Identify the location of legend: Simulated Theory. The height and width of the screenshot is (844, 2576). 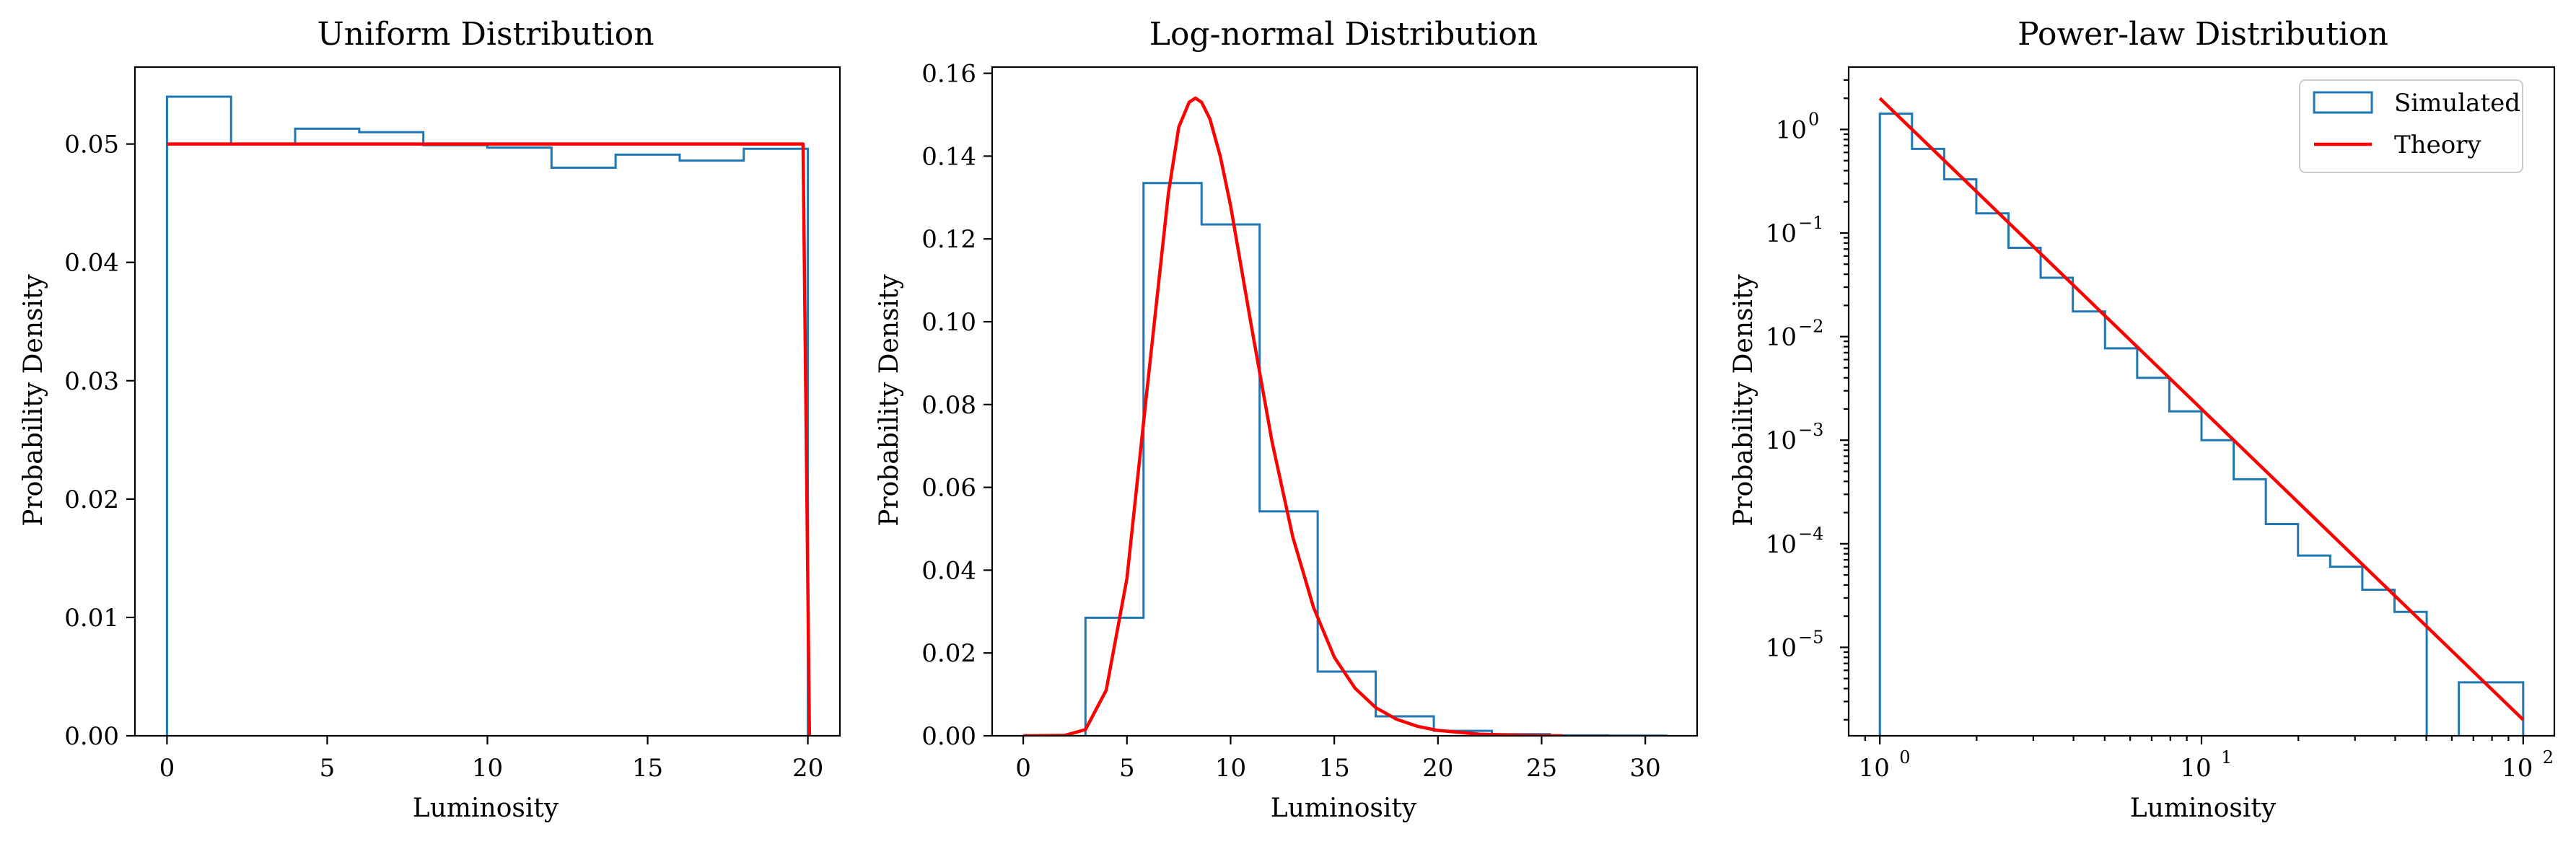
(2411, 126).